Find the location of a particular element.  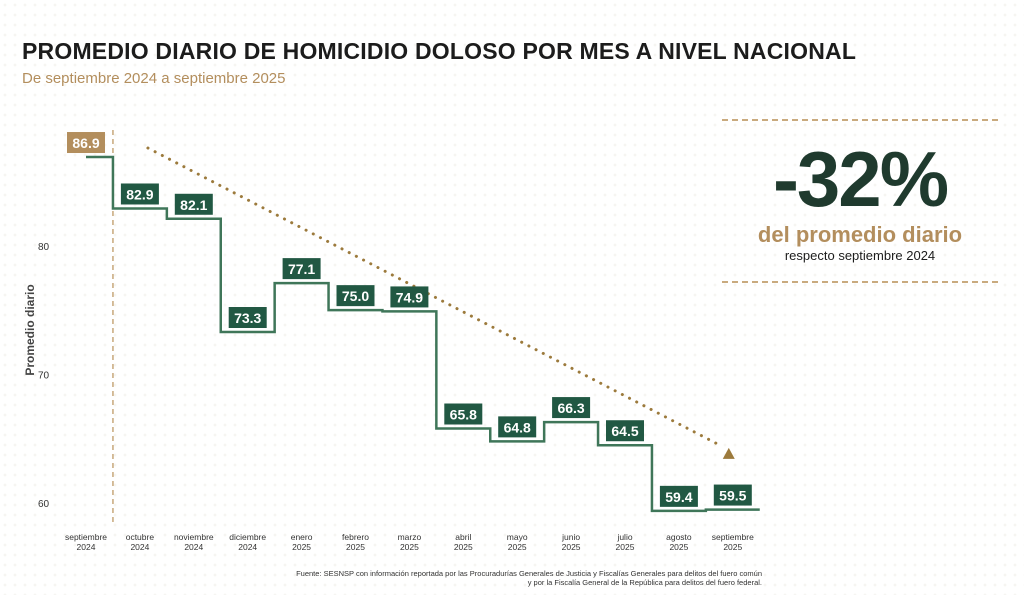

value-label: 86.9 is located at coordinates (85, 143).